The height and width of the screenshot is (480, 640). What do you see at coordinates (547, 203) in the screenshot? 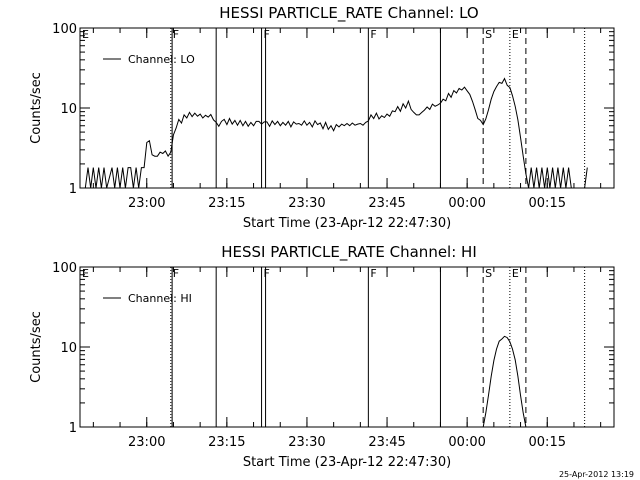
I see `lo-x-tick-label: 00:15` at bounding box center [547, 203].